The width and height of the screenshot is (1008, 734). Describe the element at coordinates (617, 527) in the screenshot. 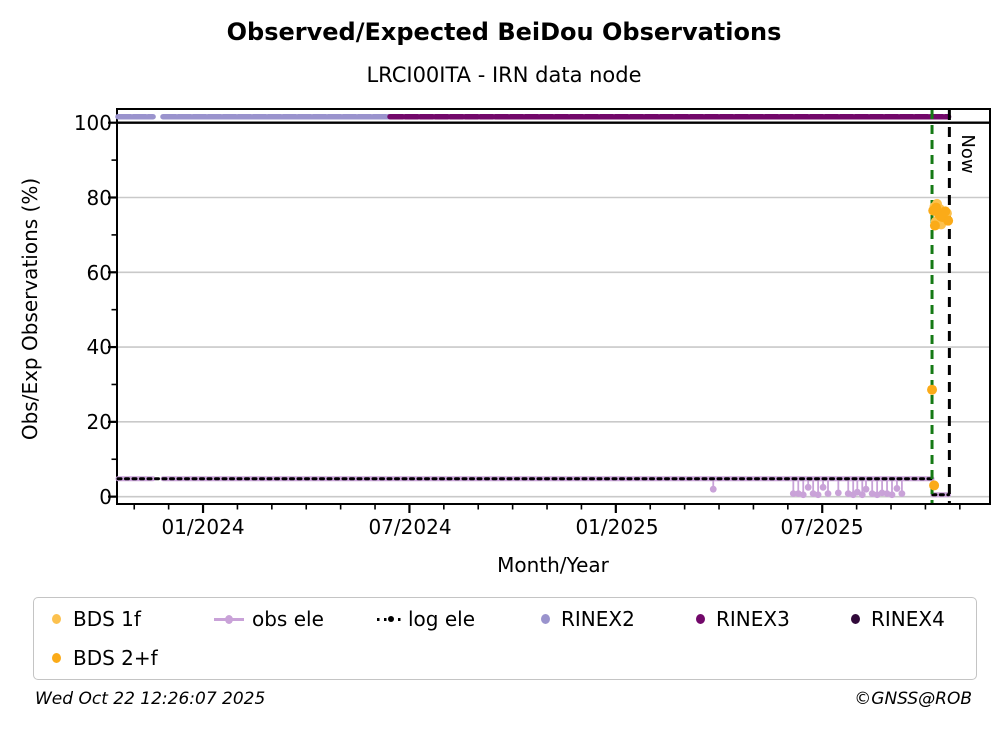

I see `x-tick-label: 01/2025` at that location.